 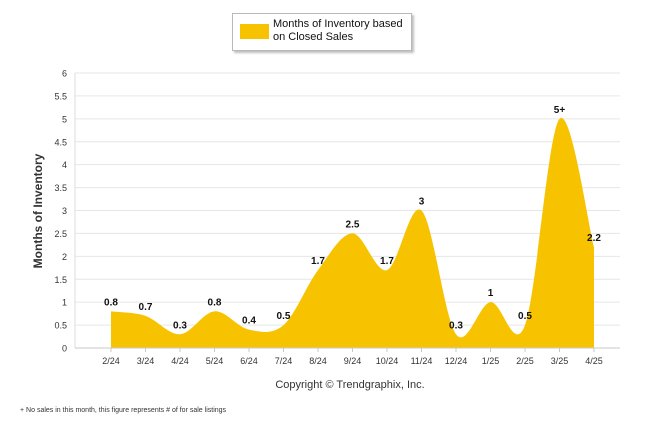 I want to click on legend-swatch, so click(x=254, y=31).